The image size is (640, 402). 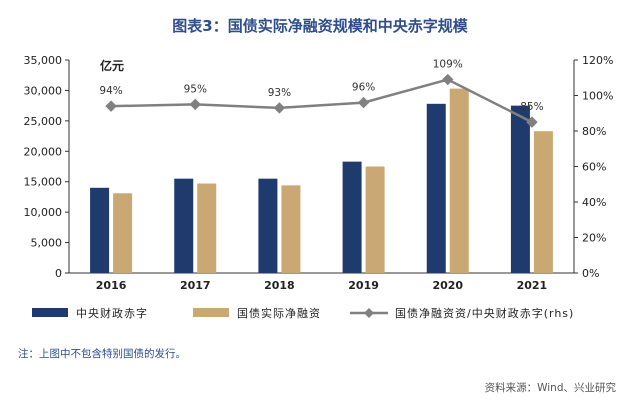 I want to click on x-tick-label: 2021, so click(x=532, y=285).